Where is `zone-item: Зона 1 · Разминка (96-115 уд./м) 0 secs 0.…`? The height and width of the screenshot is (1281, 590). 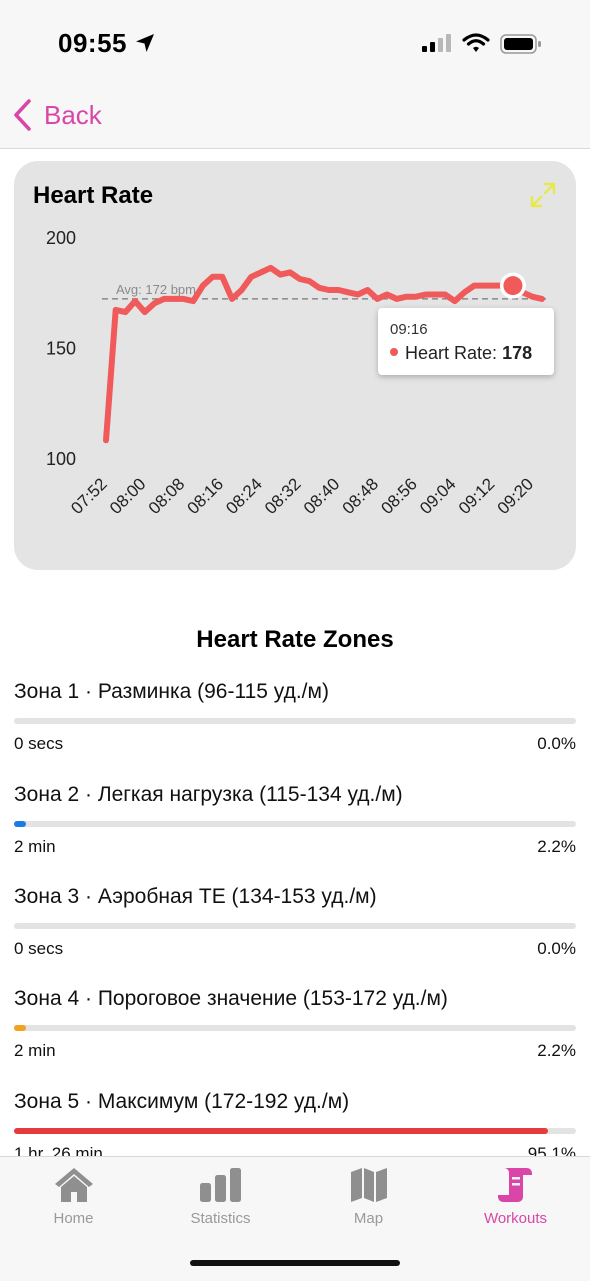
zone-item: Зона 1 · Разминка (96-115 уд./м) 0 secs 0.… is located at coordinates (295, 716).